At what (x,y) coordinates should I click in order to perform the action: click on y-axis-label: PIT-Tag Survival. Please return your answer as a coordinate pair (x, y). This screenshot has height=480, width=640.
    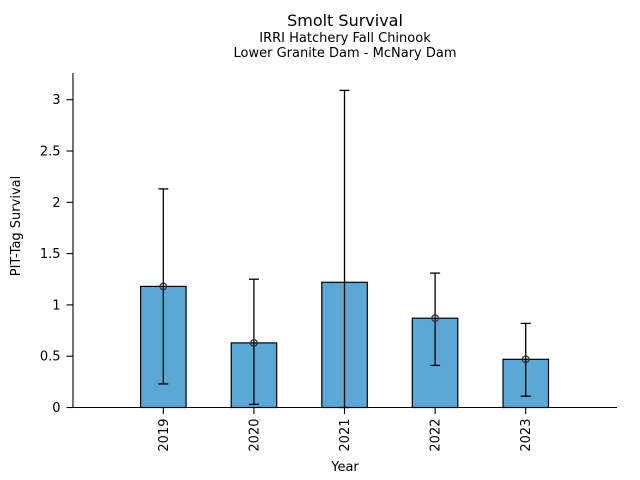
    Looking at the image, I should click on (16, 226).